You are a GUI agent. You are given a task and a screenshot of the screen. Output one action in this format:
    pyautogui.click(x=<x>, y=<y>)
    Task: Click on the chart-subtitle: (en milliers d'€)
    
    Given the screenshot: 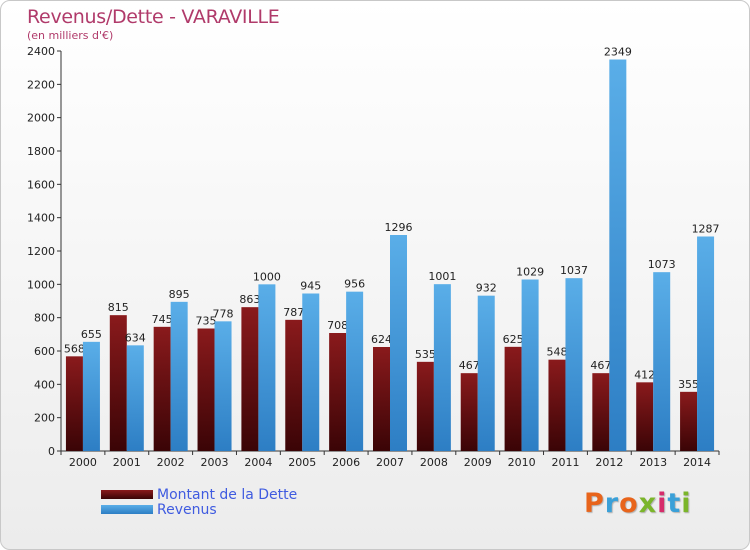 What is the action you would take?
    pyautogui.click(x=70, y=35)
    